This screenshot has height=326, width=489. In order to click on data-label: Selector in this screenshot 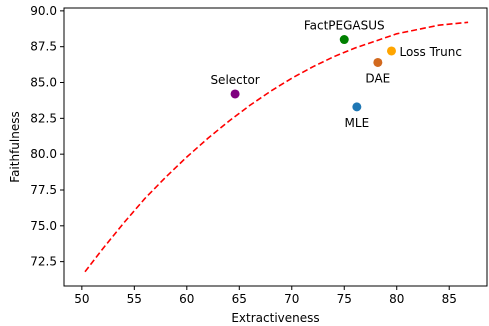, I will do `click(234, 80)`.